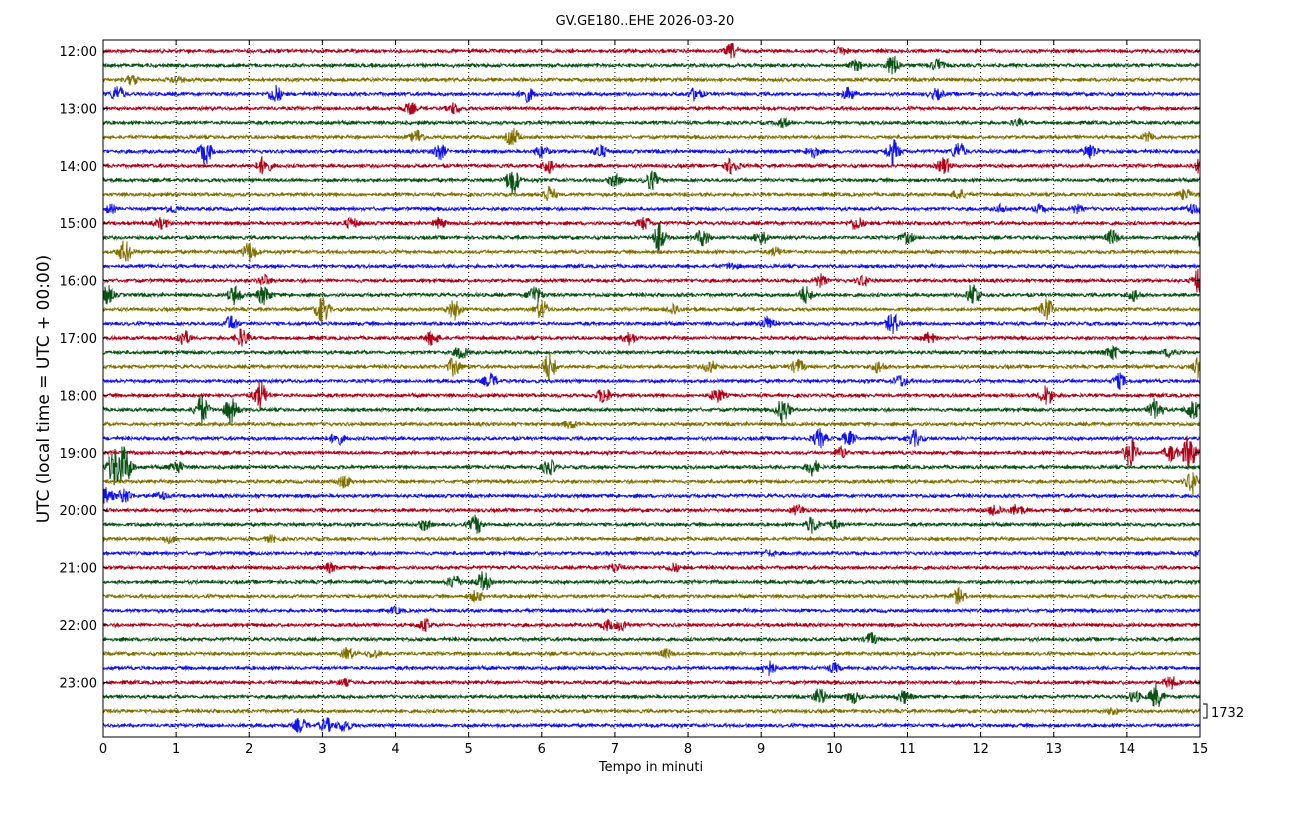 The image size is (1290, 819). I want to click on x-axis-label: Tempo in minuti, so click(650, 767).